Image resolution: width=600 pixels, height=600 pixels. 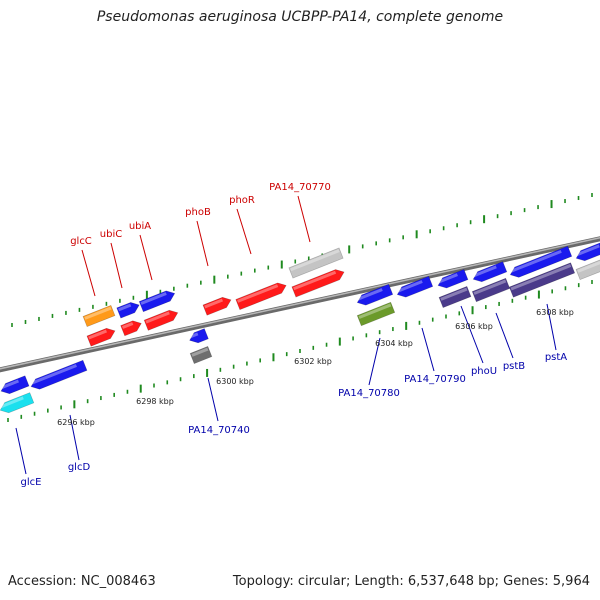 I want to click on gene-label-pstb: pstB, so click(x=514, y=366).